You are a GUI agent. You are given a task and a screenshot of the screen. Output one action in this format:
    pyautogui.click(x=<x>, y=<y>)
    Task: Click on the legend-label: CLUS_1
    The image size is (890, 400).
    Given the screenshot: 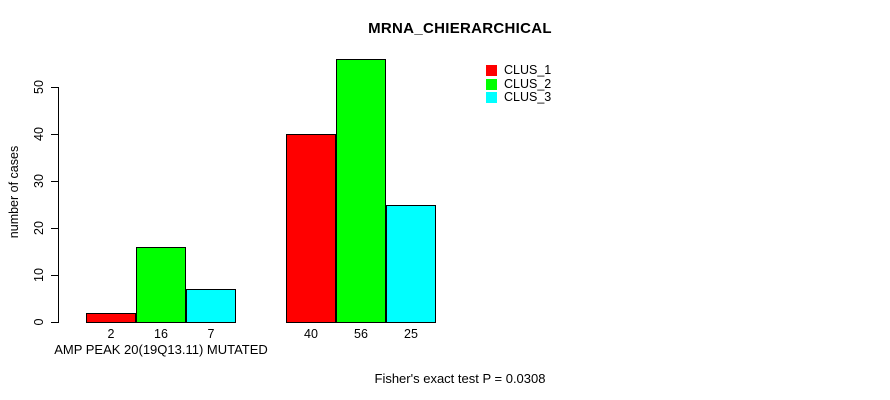 What is the action you would take?
    pyautogui.click(x=528, y=70)
    